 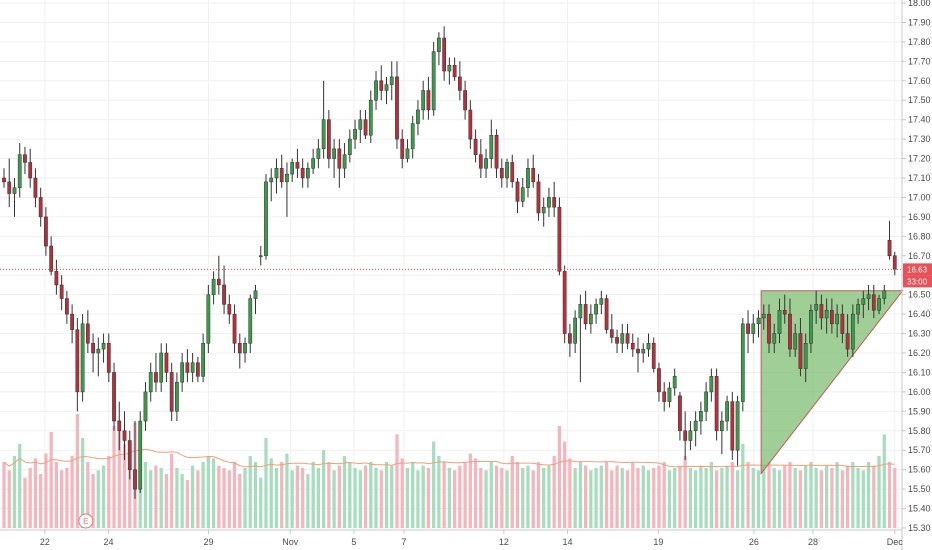 I want to click on earnings-marker: E, so click(x=86, y=521).